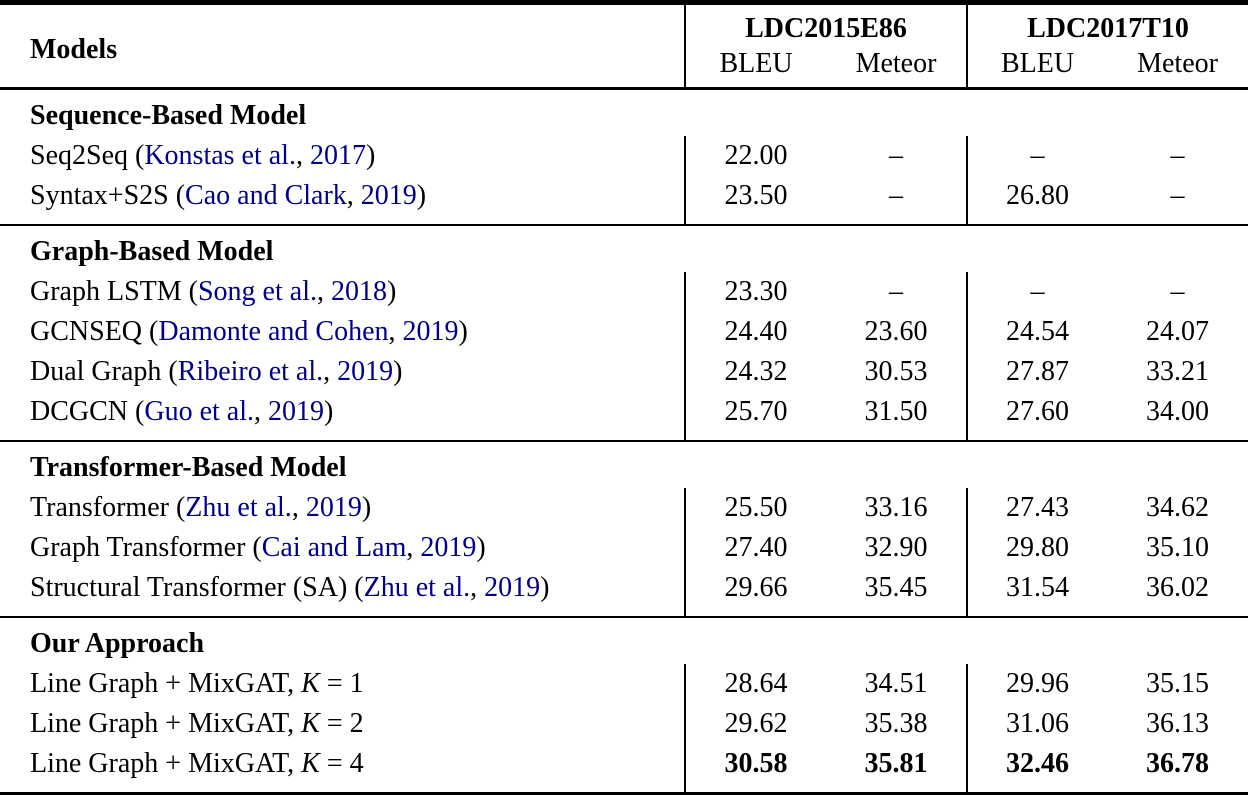 The height and width of the screenshot is (795, 1248). Describe the element at coordinates (1178, 723) in the screenshot. I see `metric-value: 36.13` at that location.